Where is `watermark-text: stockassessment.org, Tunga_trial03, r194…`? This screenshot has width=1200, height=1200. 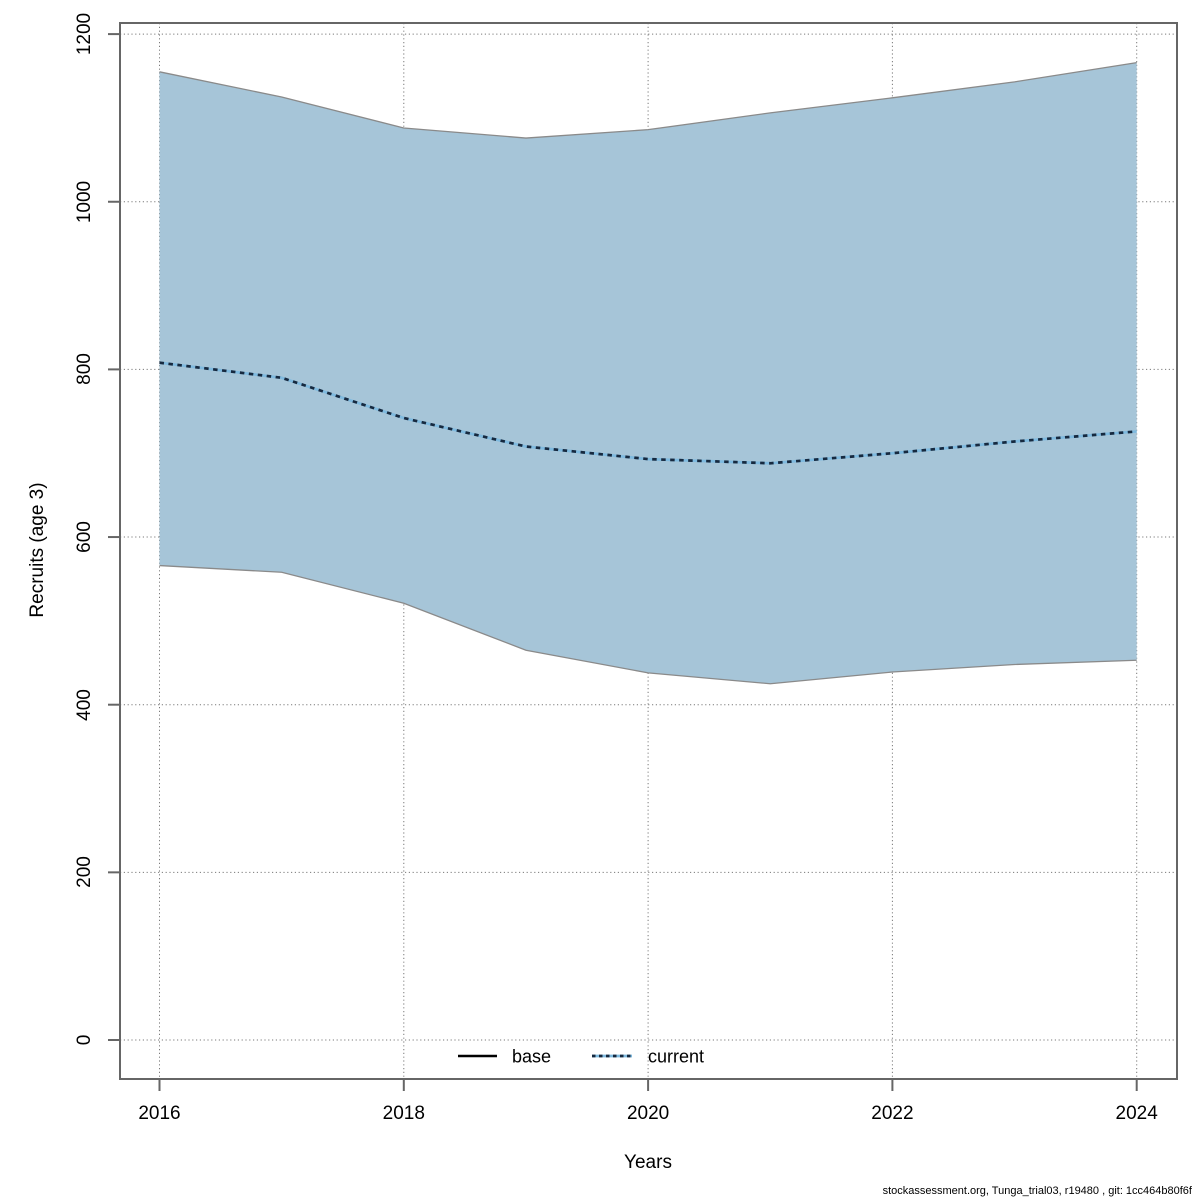
watermark-text: stockassessment.org, Tunga_trial03, r194… is located at coordinates (1037, 1191).